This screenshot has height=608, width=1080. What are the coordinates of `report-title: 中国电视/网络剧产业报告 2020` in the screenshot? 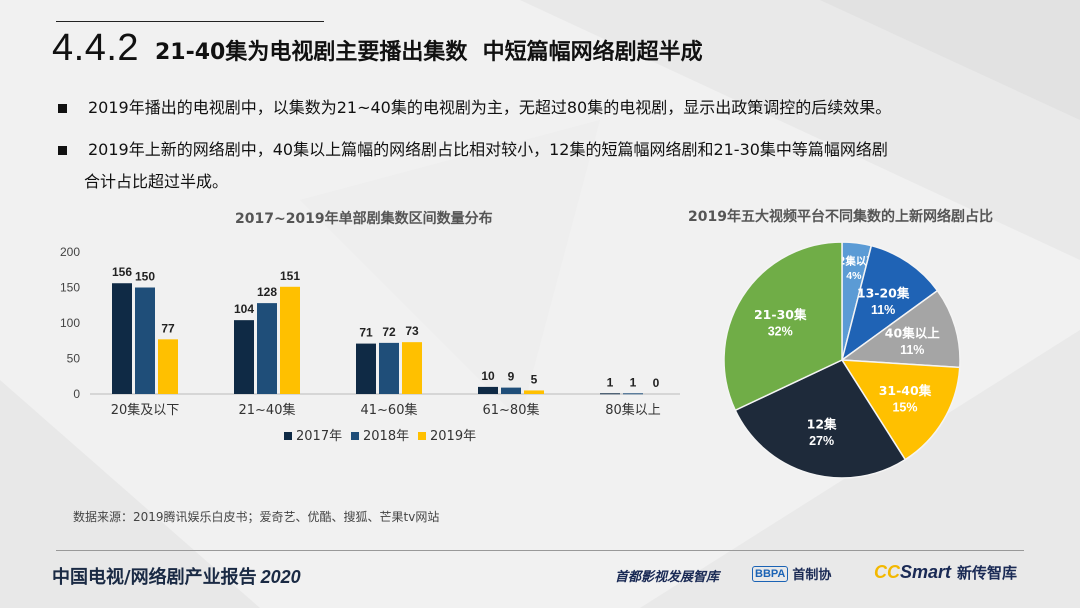 It's located at (176, 576).